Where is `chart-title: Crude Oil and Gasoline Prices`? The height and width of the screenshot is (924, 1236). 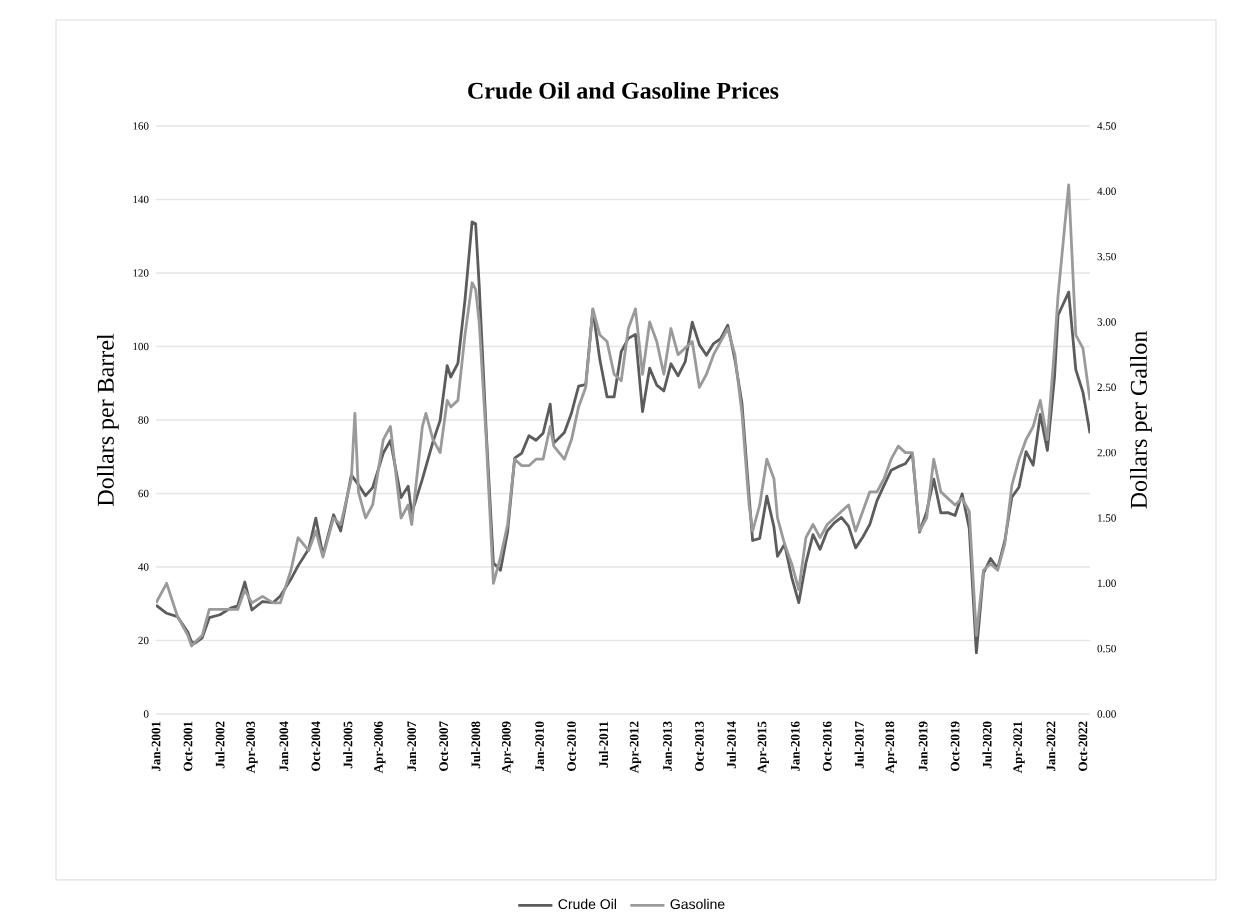
chart-title: Crude Oil and Gasoline Prices is located at coordinates (623, 90).